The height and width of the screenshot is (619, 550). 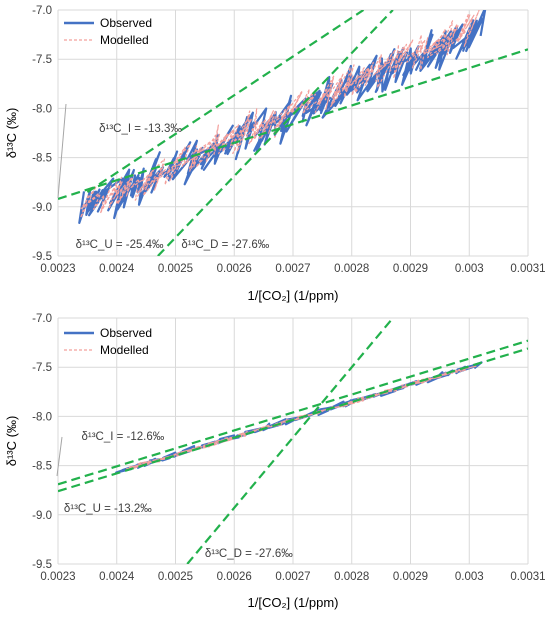 I want to click on annotation-U: δ¹³C_U = -25.4‰, so click(x=120, y=245).